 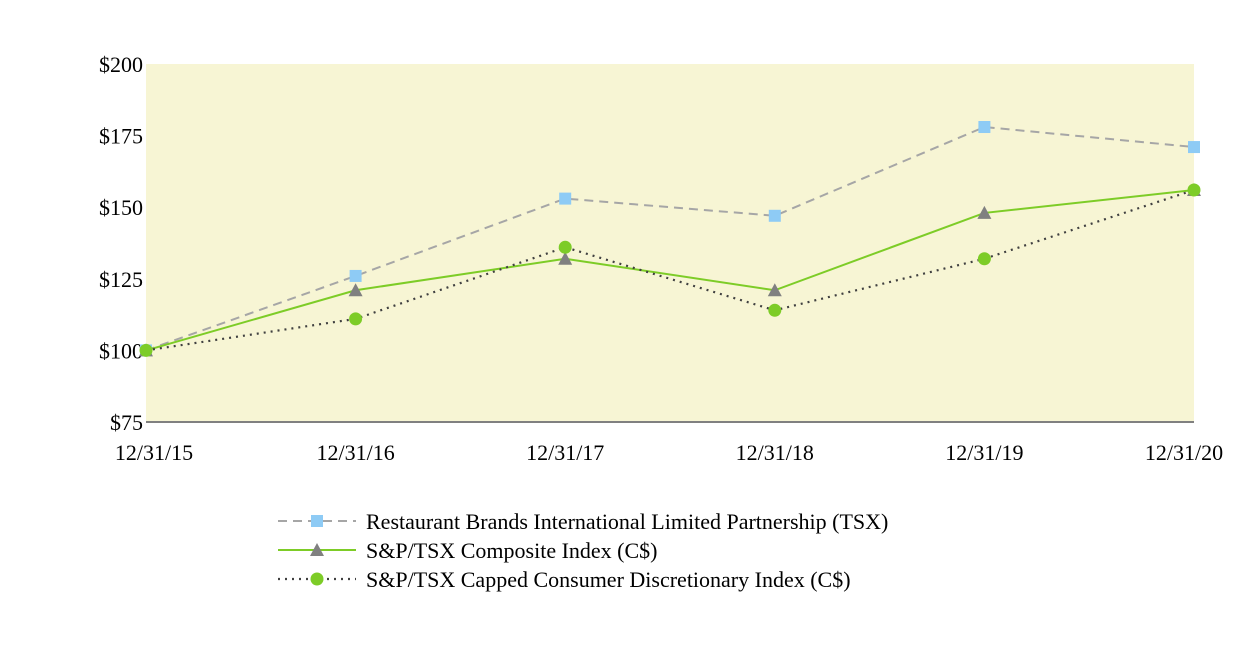 What do you see at coordinates (121, 207) in the screenshot?
I see `y-tick-label: $150` at bounding box center [121, 207].